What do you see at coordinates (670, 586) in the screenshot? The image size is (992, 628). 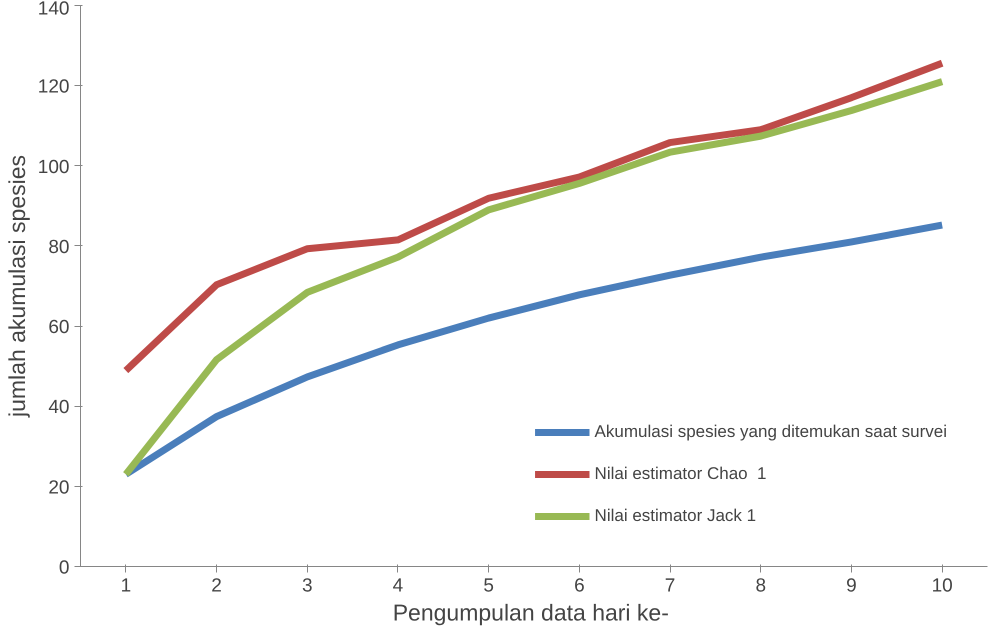 I see `x-tick-label: 7` at bounding box center [670, 586].